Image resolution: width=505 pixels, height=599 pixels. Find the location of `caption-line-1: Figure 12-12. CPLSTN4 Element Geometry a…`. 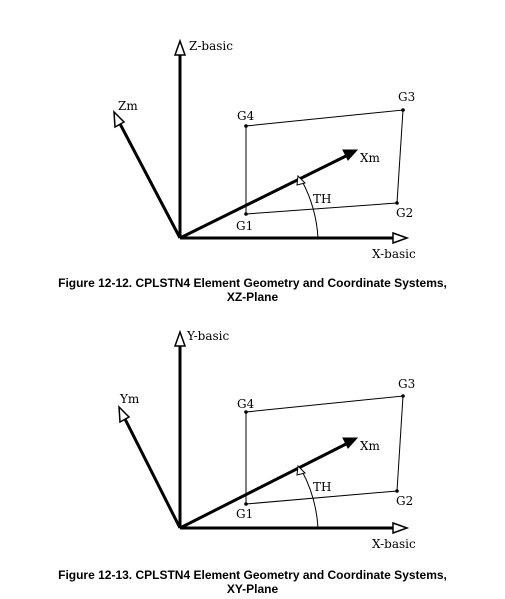

caption-line-1: Figure 12-12. CPLSTN4 Element Geometry a… is located at coordinates (252, 283).